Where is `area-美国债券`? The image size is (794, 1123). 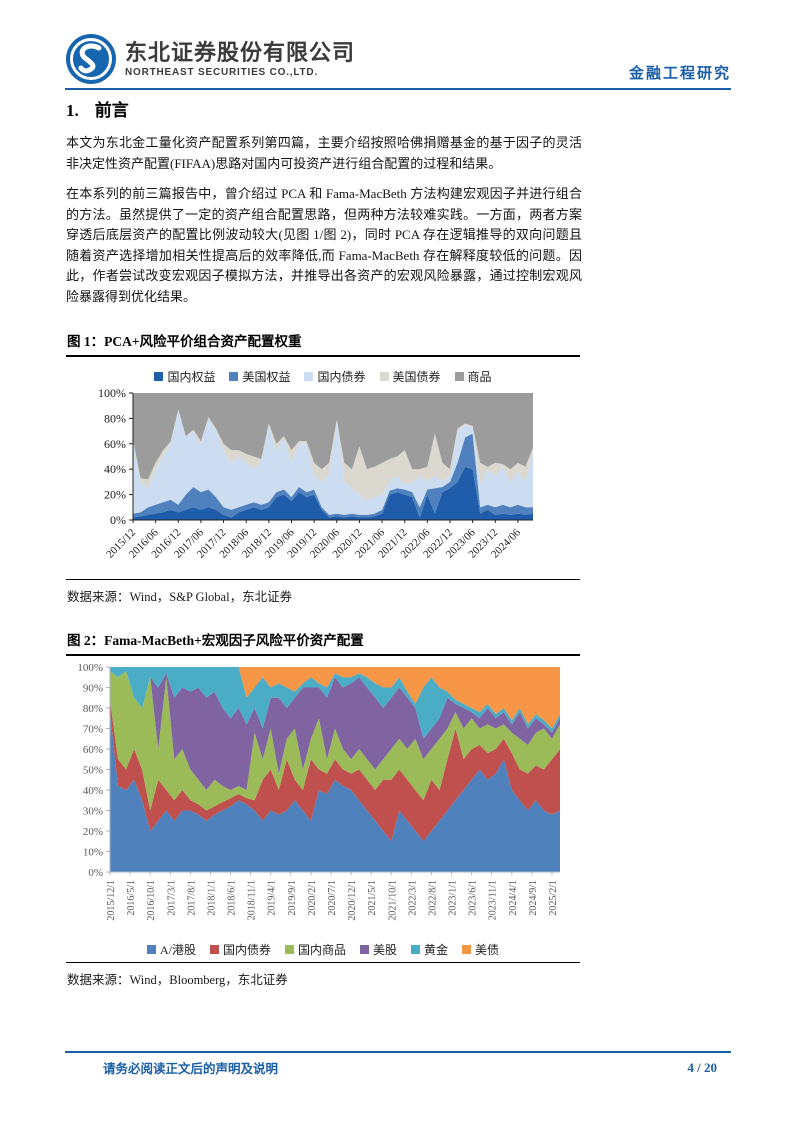 area-美国债券 is located at coordinates (333, 455).